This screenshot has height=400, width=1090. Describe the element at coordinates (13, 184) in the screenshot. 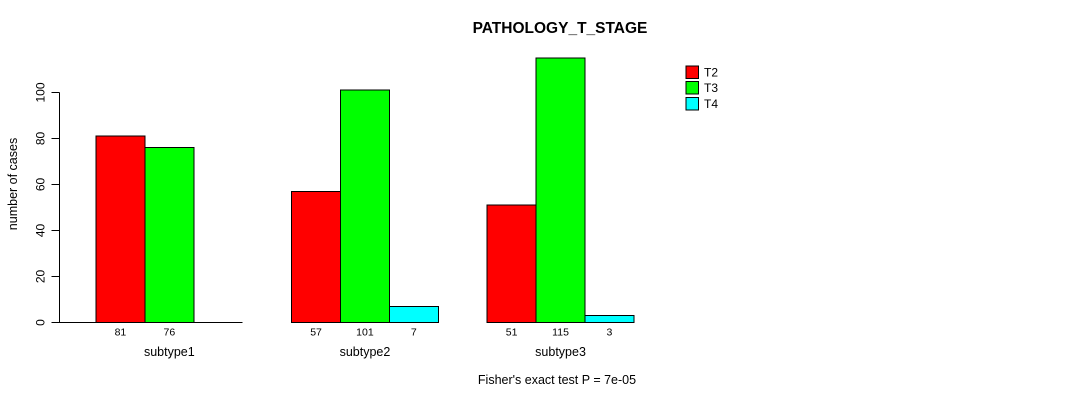

I see `y-axis-title: number of cases` at that location.